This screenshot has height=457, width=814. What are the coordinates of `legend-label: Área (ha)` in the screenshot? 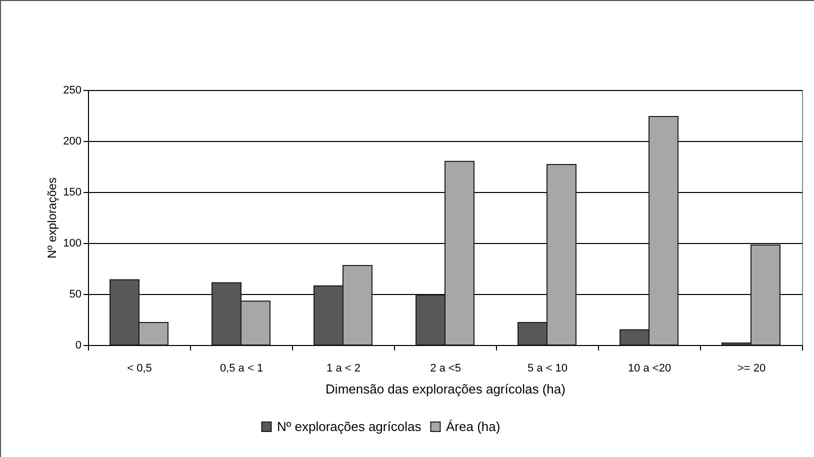 It's located at (473, 426).